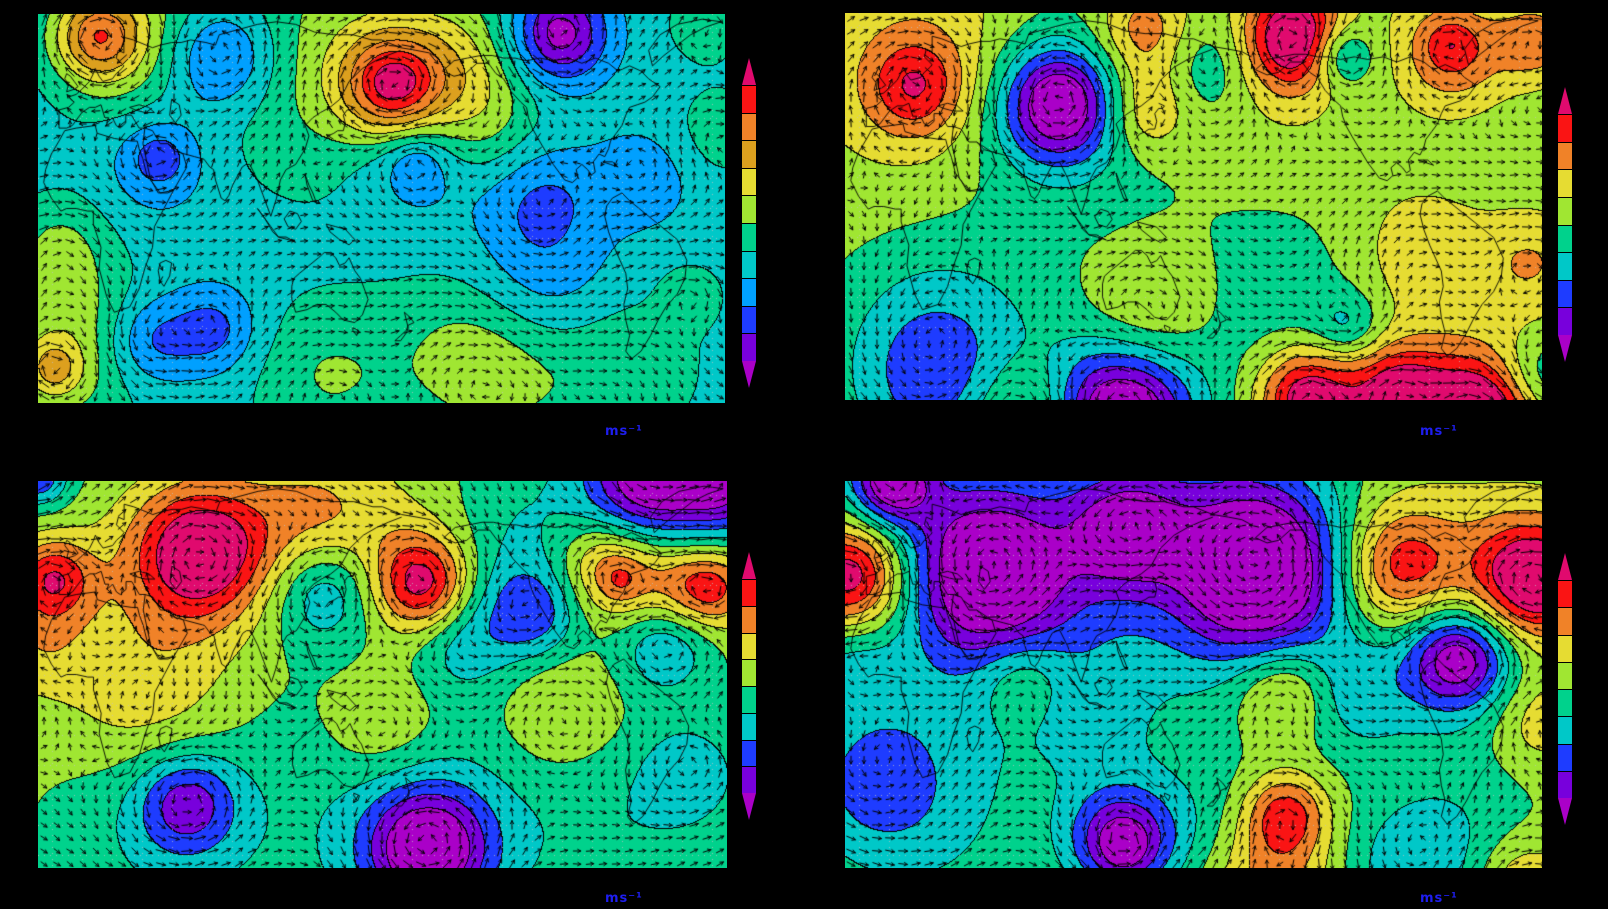 Image resolution: width=1608 pixels, height=909 pixels. Describe the element at coordinates (624, 898) in the screenshot. I see `units-label-panel-bottom-left: ms⁻¹` at that location.